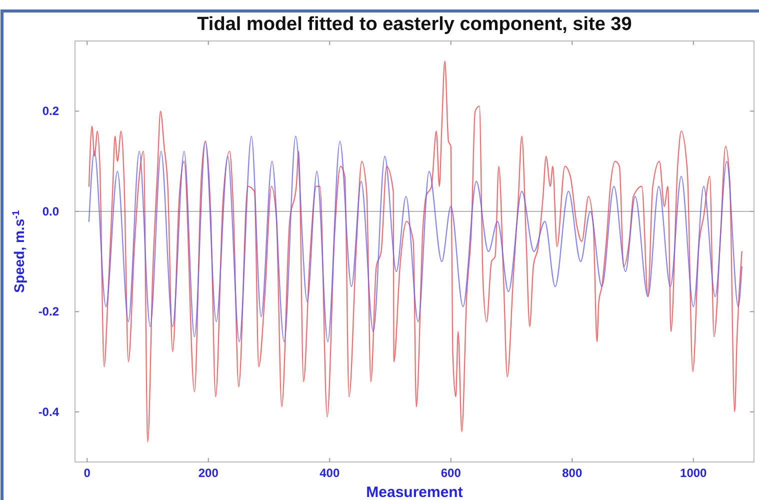 The image size is (759, 500). What do you see at coordinates (208, 473) in the screenshot?
I see `x-tick-label: 200` at bounding box center [208, 473].